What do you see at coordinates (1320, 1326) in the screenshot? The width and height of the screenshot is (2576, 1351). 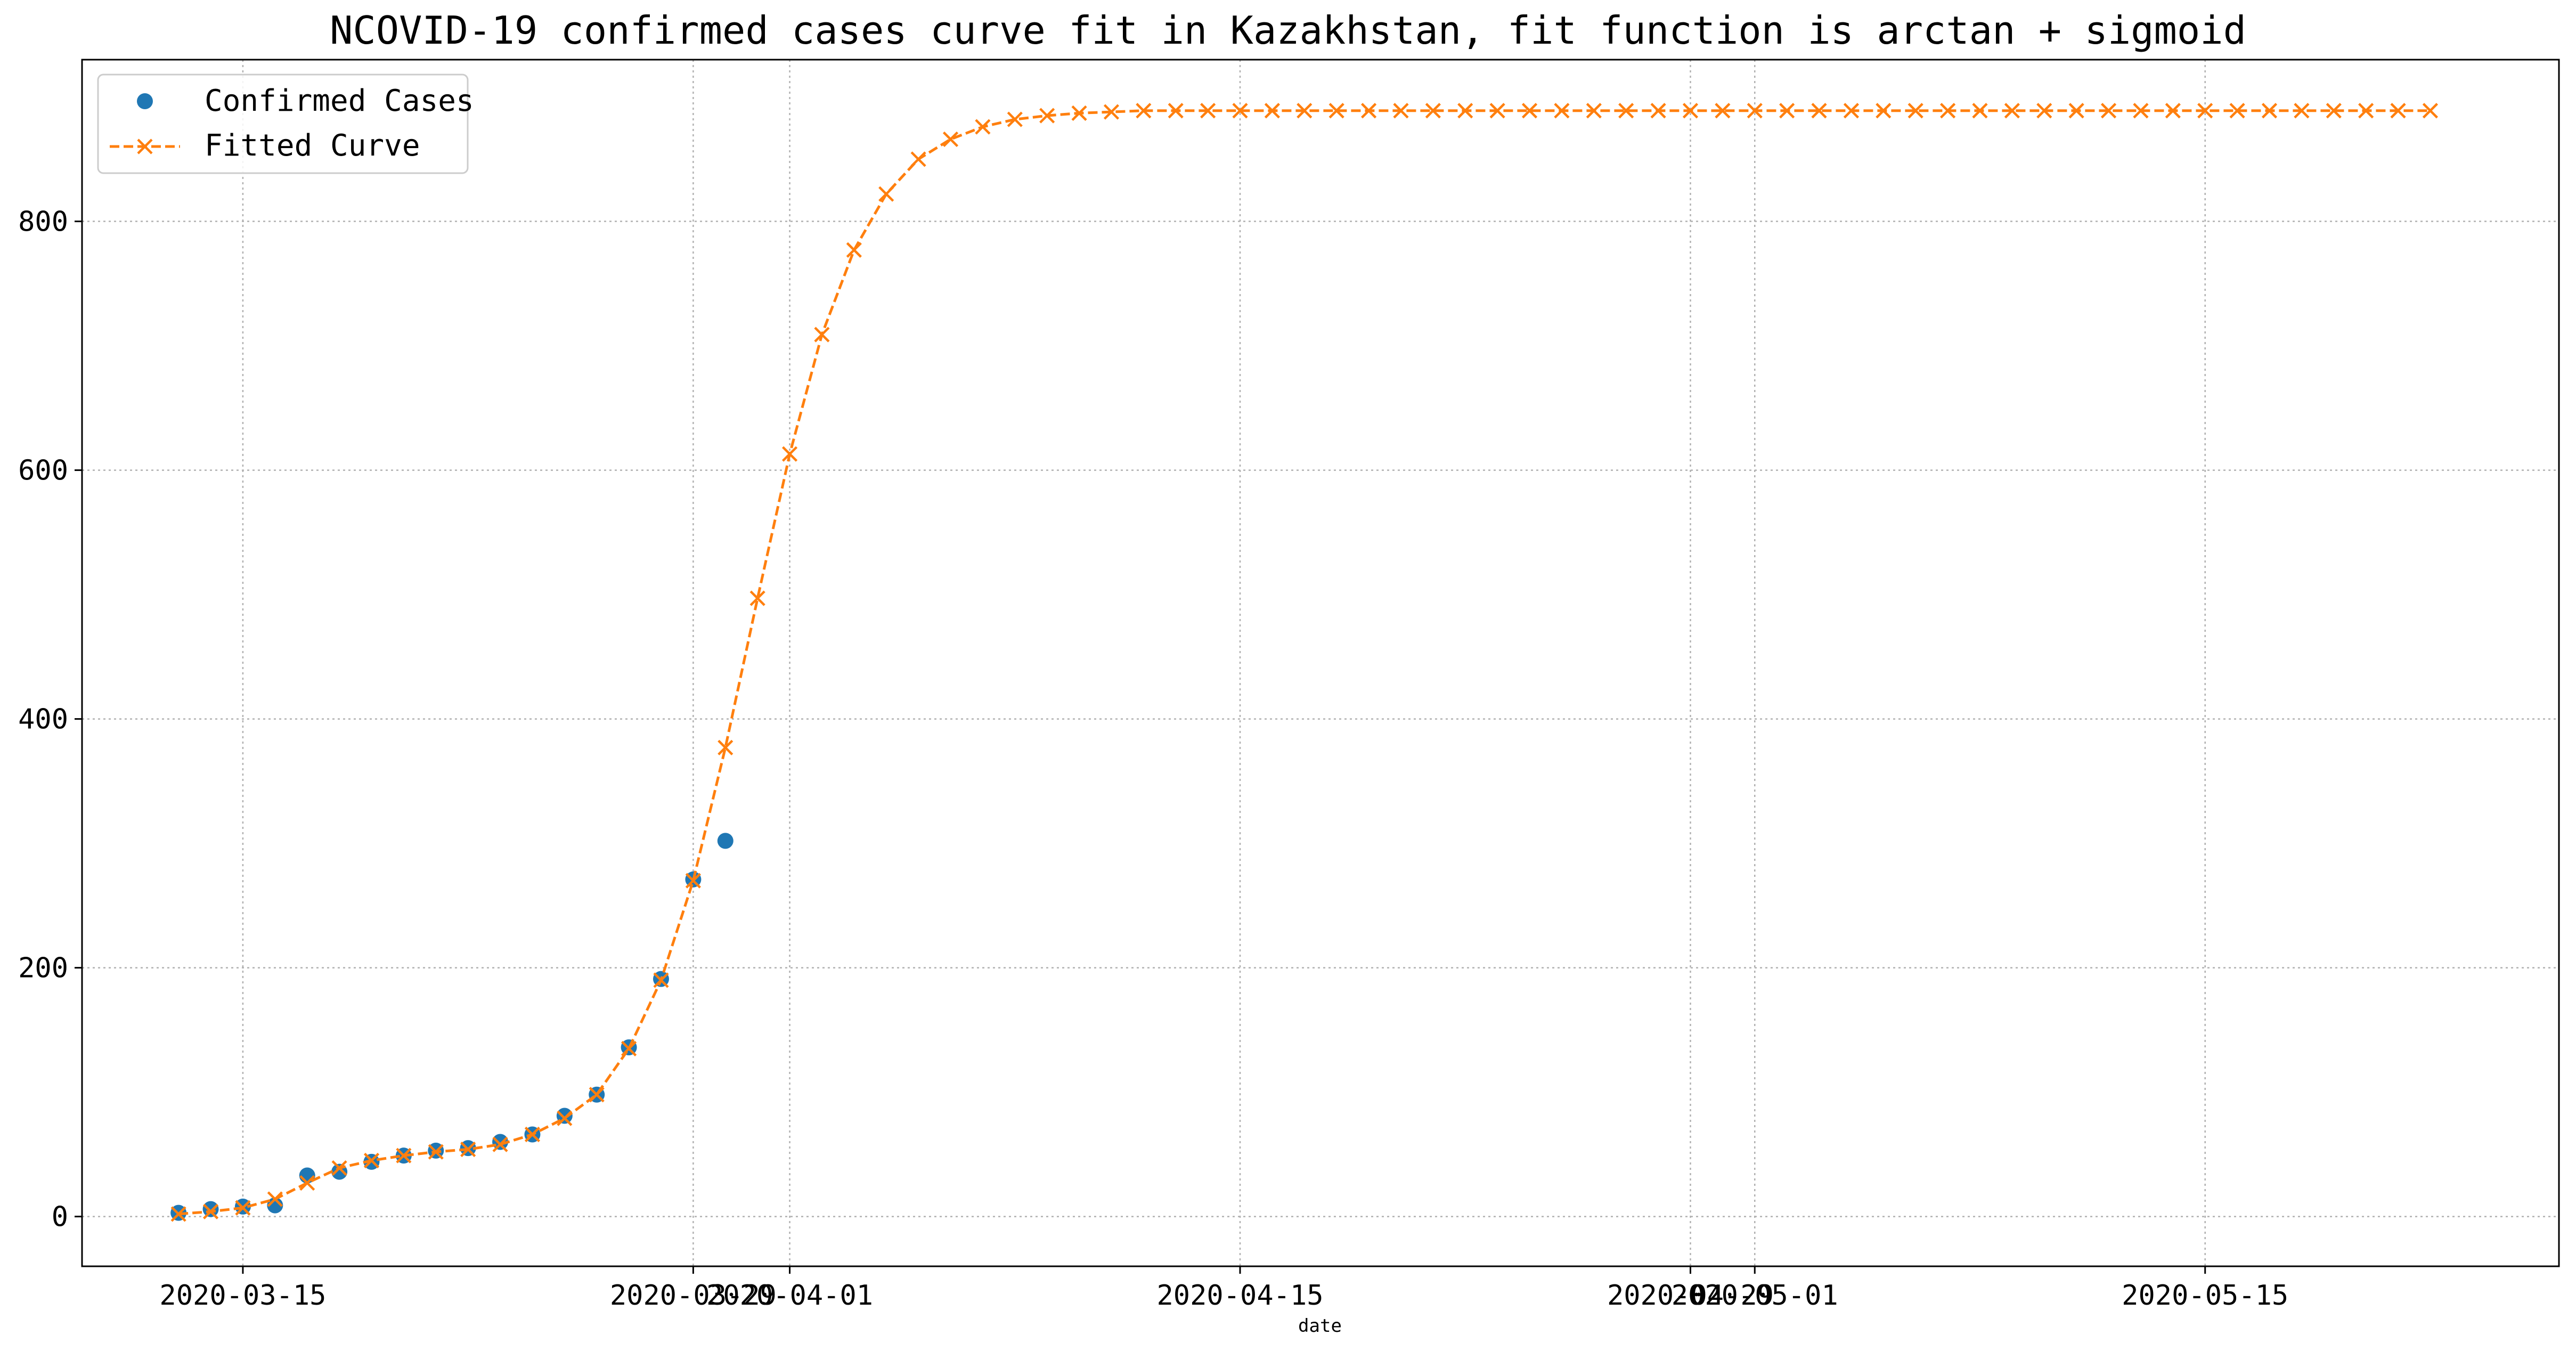 I see `x-axis-label: date` at bounding box center [1320, 1326].